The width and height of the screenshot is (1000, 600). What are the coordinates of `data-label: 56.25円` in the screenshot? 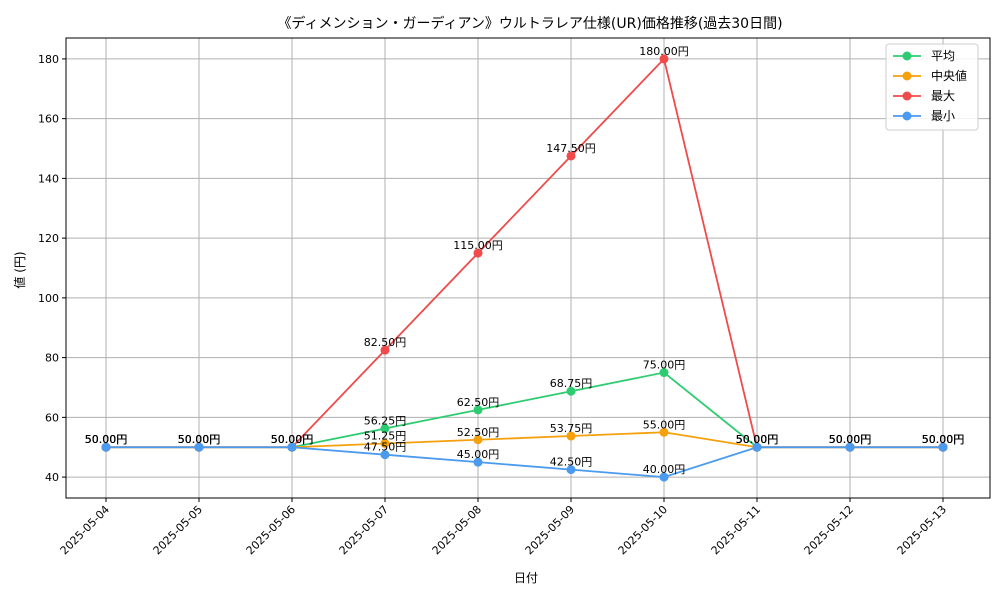 It's located at (385, 421).